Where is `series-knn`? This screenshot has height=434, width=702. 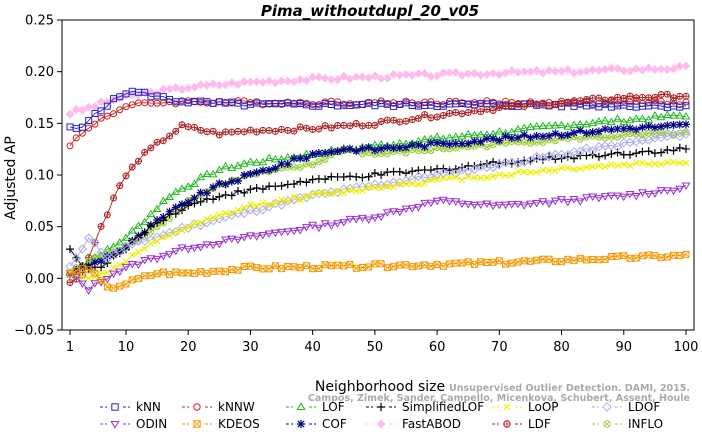 series-knn is located at coordinates (378, 109).